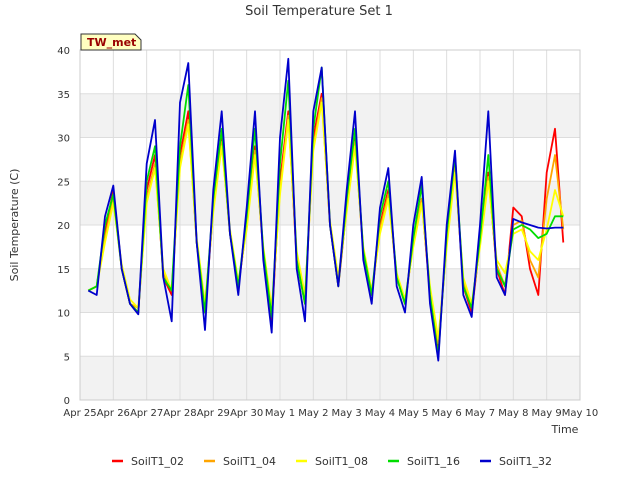 Image resolution: width=640 pixels, height=480 pixels. Describe the element at coordinates (319, 11) in the screenshot. I see `chart-title: Soil Temperature Set 1` at that location.